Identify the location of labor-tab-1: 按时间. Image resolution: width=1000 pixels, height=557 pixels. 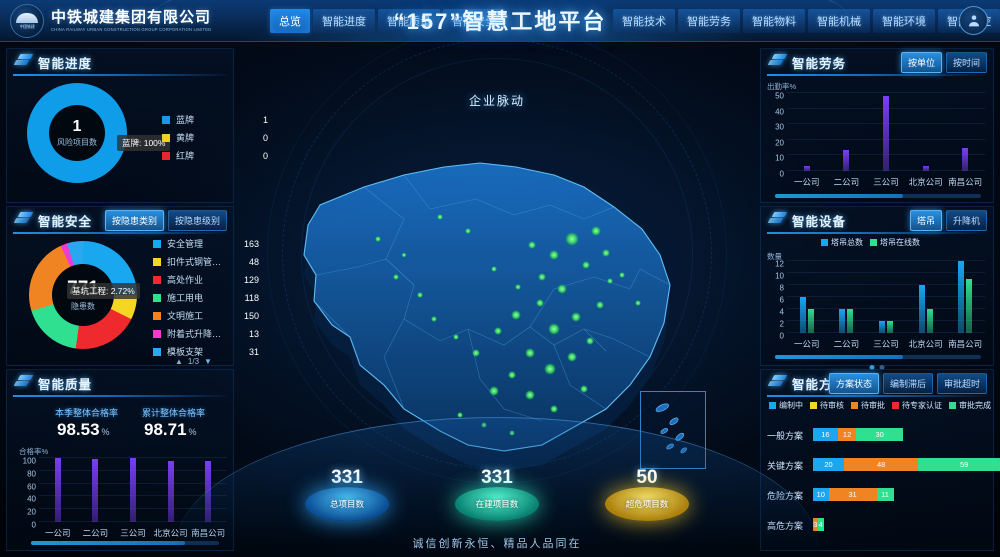
(966, 62).